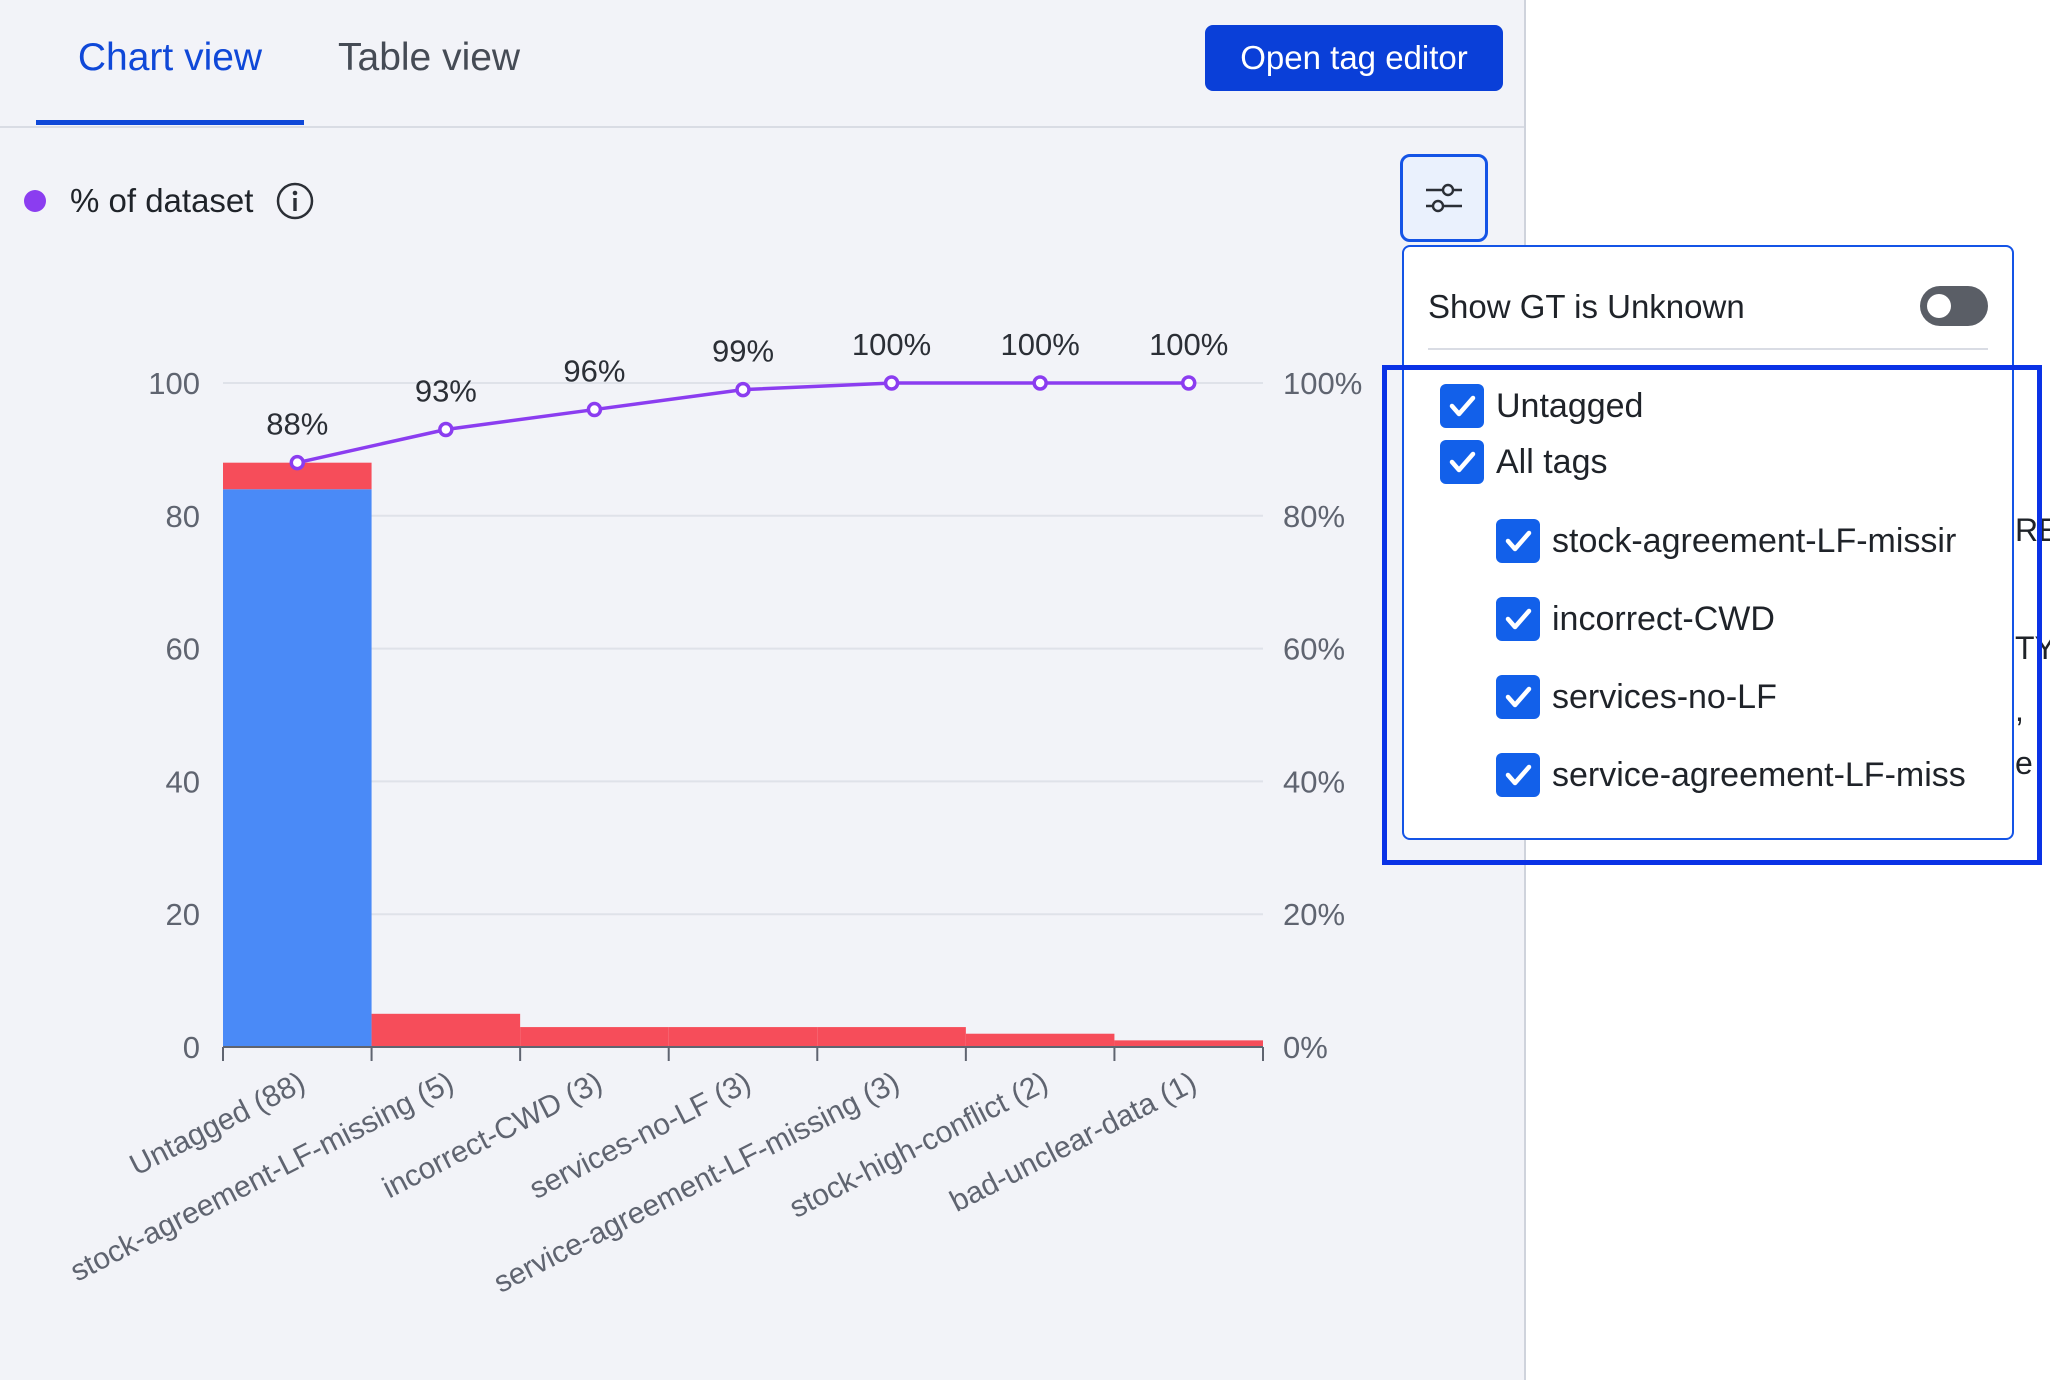  I want to click on y-tick-label: 0, so click(191, 1047).